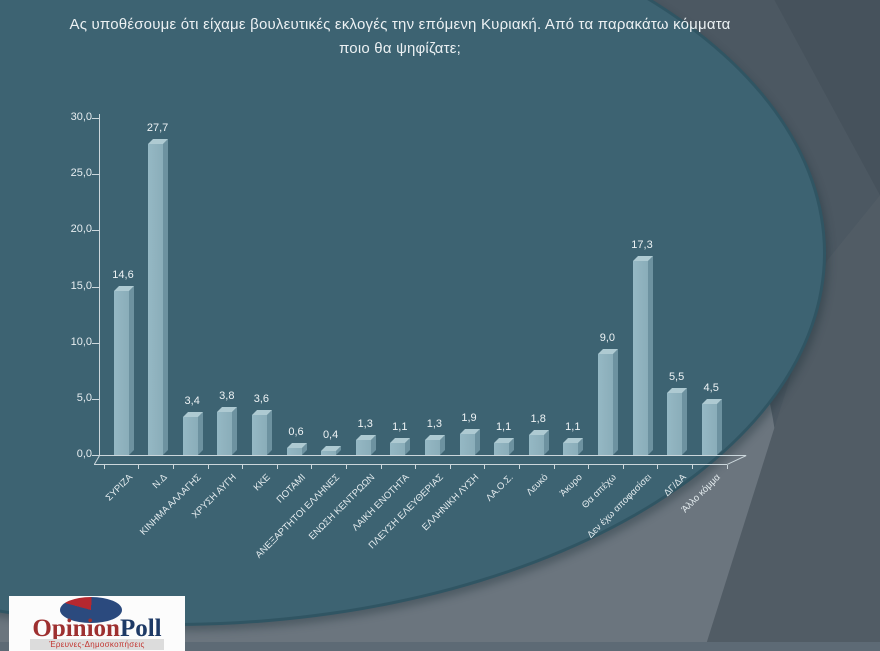 Image resolution: width=880 pixels, height=651 pixels. What do you see at coordinates (97, 644) in the screenshot?
I see `logo-subtitle: Έρευνες-Δημοσκοπήσεις` at bounding box center [97, 644].